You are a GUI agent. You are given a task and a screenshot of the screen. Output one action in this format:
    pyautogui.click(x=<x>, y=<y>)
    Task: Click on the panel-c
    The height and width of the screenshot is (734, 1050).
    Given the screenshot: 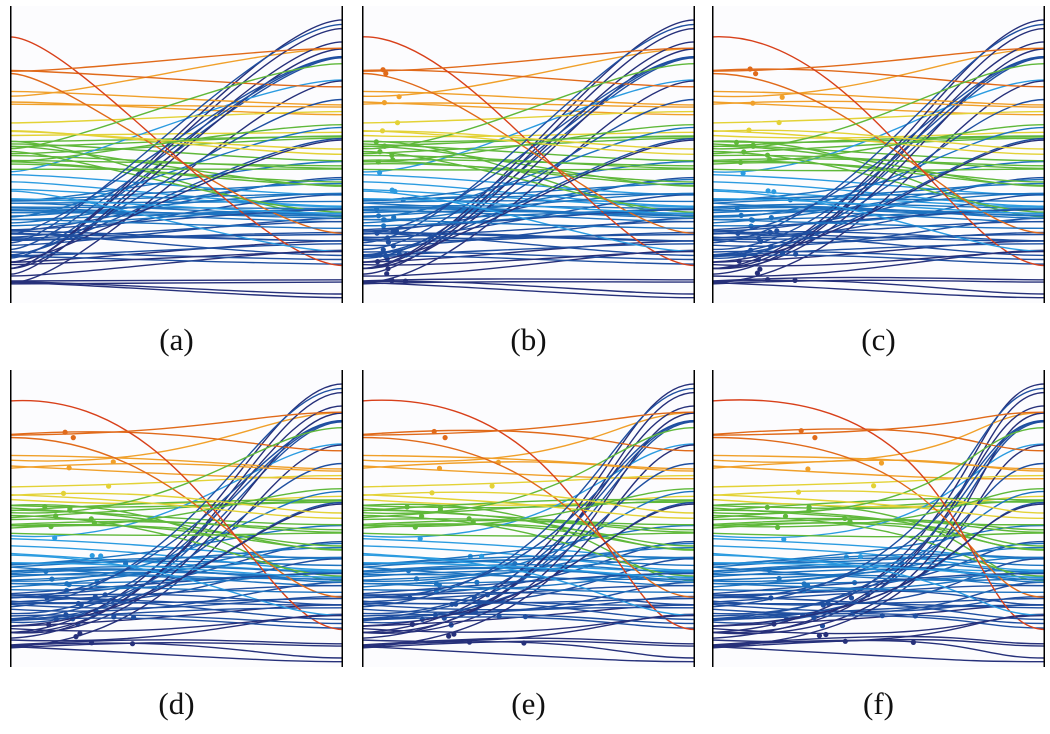 What is the action you would take?
    pyautogui.click(x=878, y=154)
    